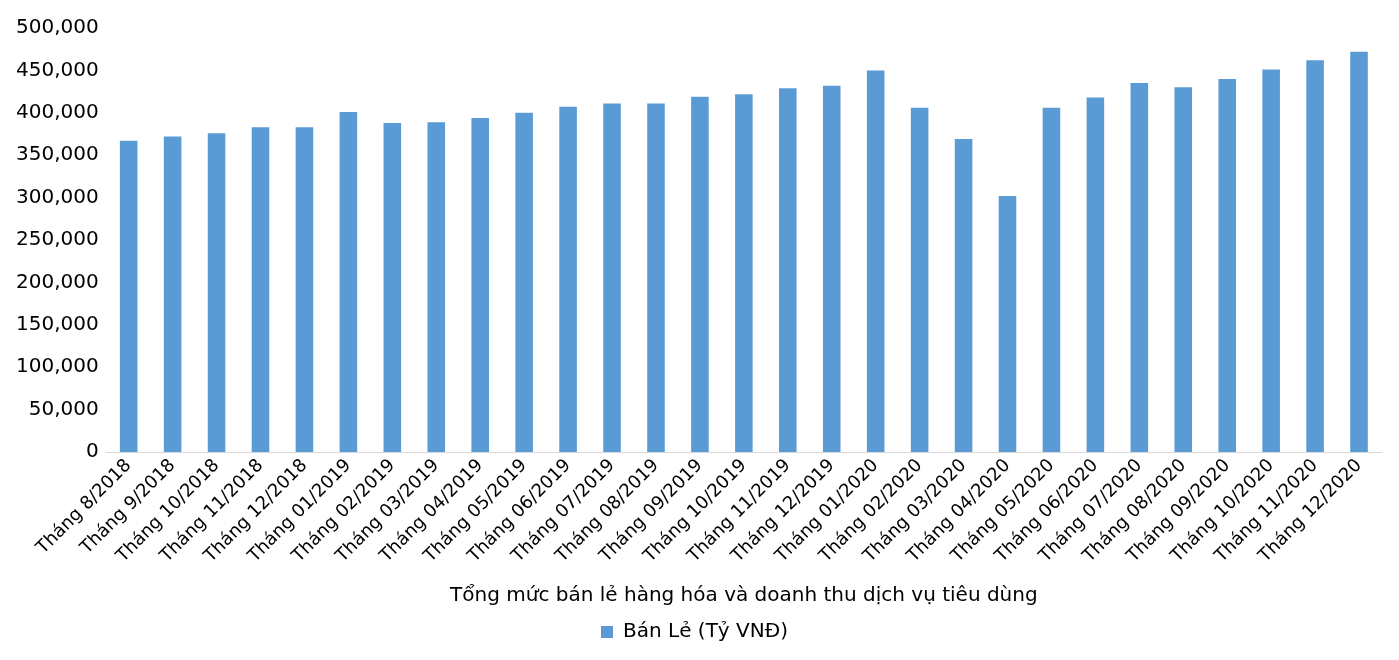 Image resolution: width=1399 pixels, height=660 pixels. Describe the element at coordinates (57, 280) in the screenshot. I see `y-tick-label: 200,000` at that location.